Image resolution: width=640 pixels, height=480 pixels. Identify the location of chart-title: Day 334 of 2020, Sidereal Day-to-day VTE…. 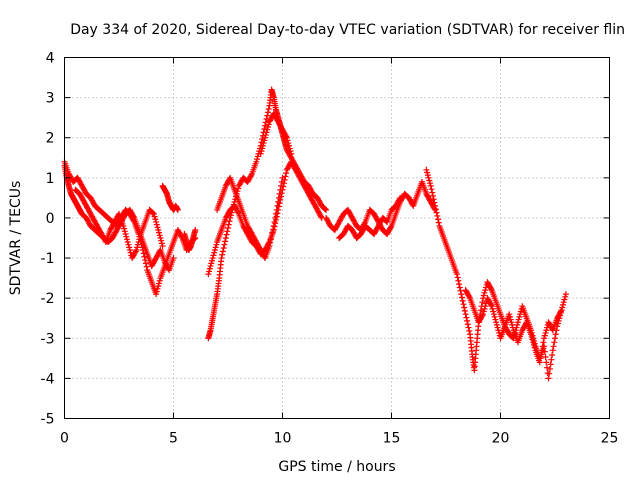
(347, 30).